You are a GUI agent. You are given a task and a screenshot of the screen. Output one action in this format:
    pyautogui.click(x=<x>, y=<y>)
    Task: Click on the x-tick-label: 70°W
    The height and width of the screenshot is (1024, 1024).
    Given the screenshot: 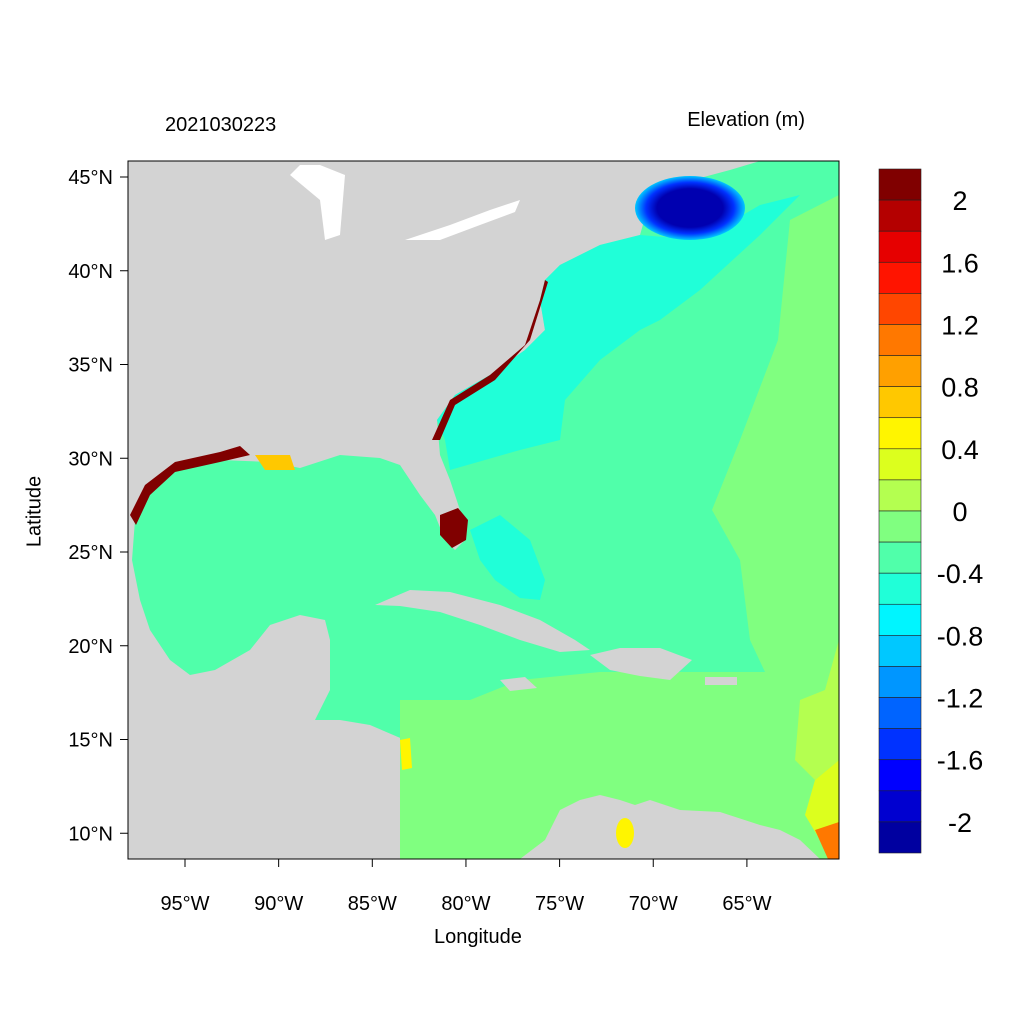 What is the action you would take?
    pyautogui.click(x=653, y=904)
    